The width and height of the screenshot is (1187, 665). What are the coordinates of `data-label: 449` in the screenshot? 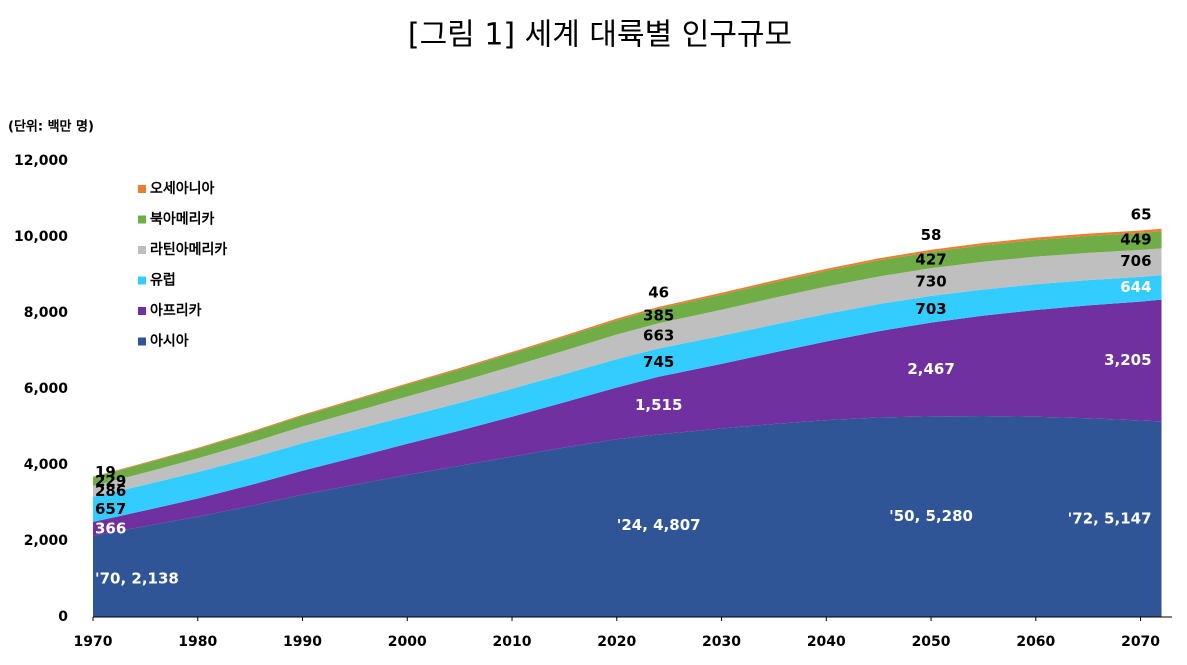 It's located at (1135, 239).